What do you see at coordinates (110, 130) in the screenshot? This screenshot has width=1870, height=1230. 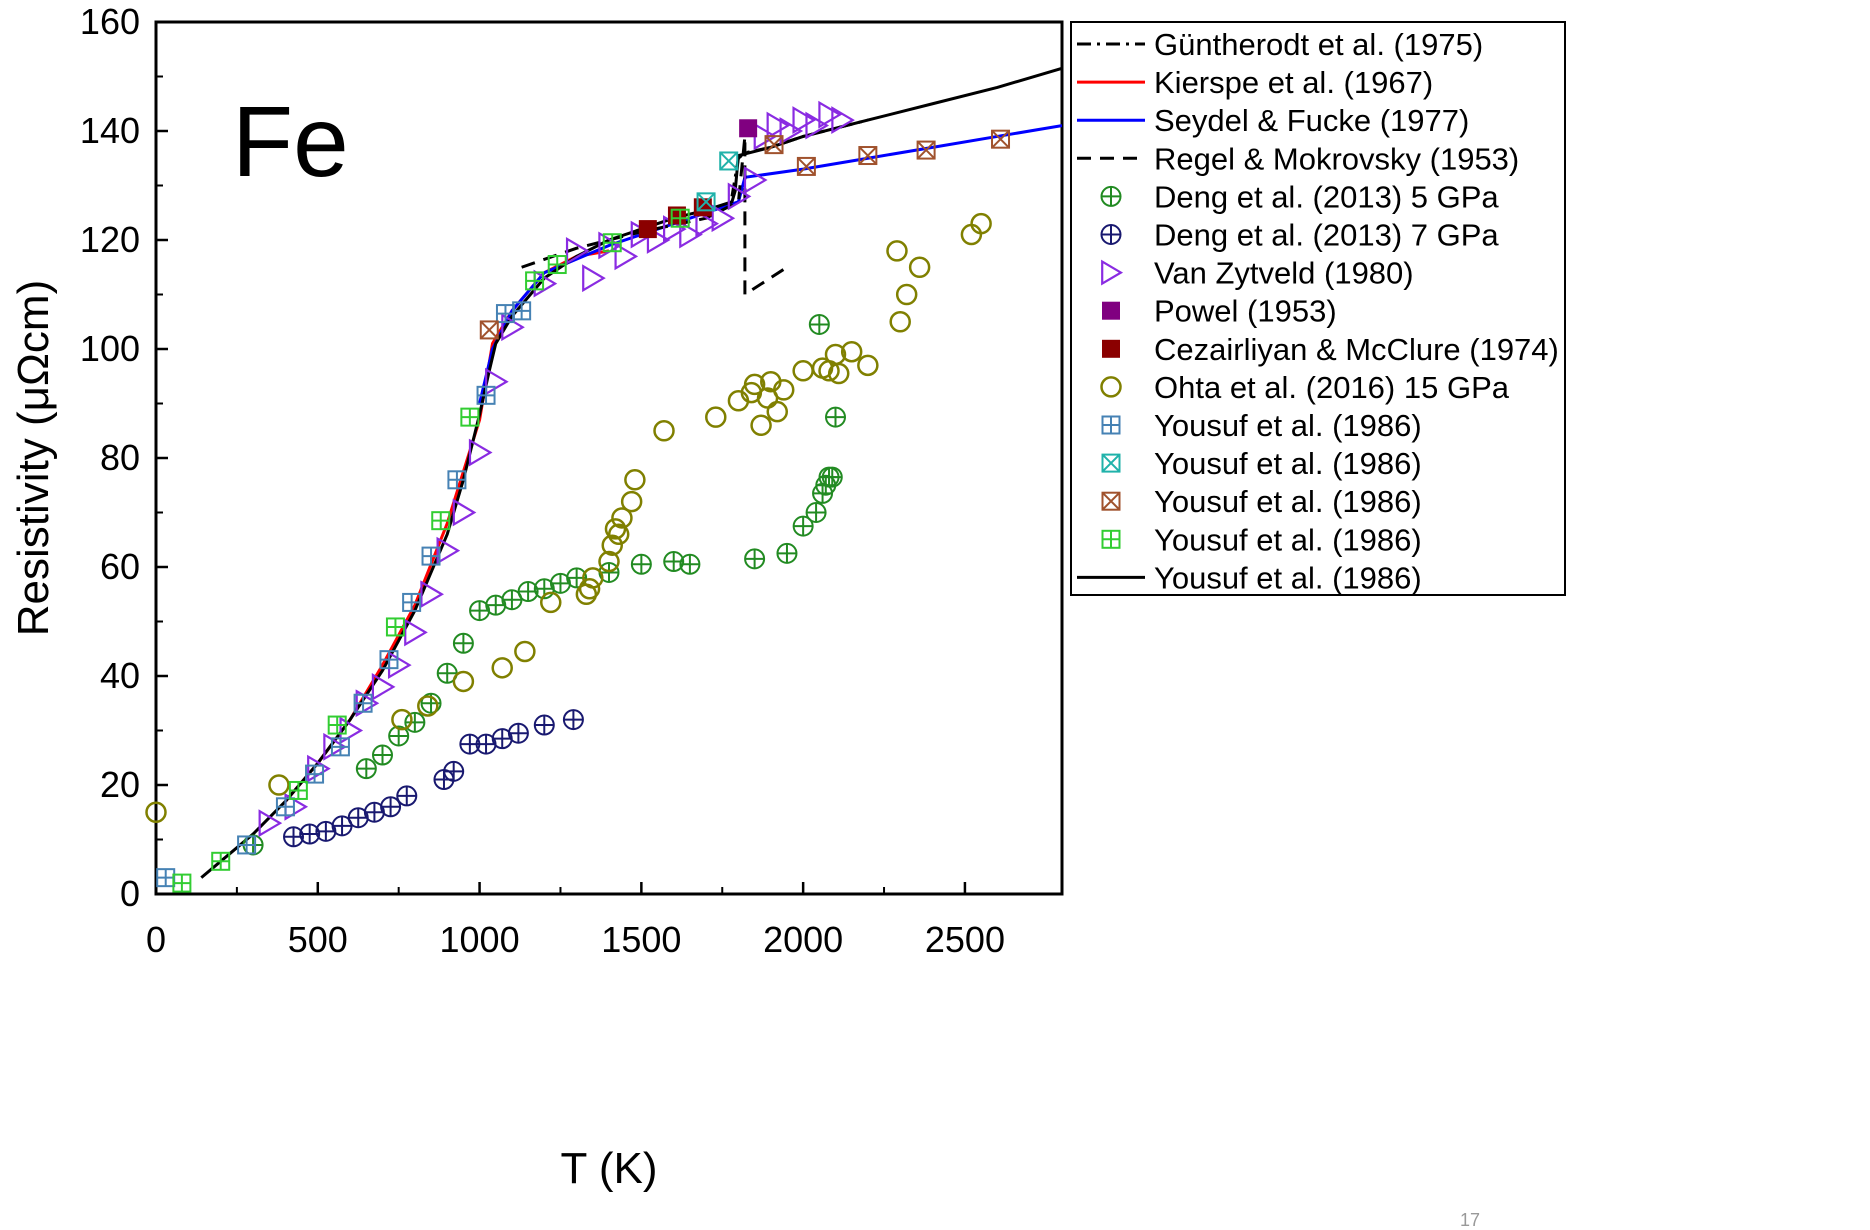 I see `y-tick-label: 140` at bounding box center [110, 130].